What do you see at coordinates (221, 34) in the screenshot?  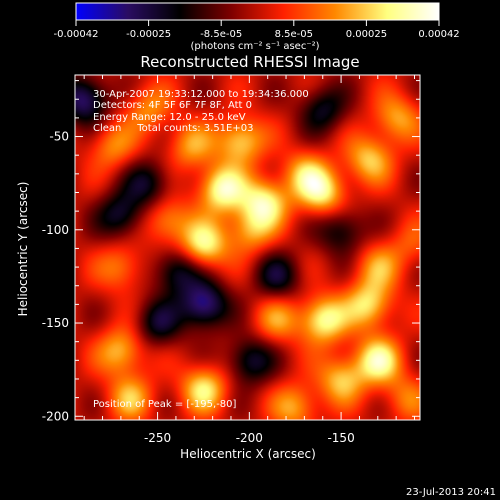 I see `colorbar-tick-label: -8.5e-05` at bounding box center [221, 34].